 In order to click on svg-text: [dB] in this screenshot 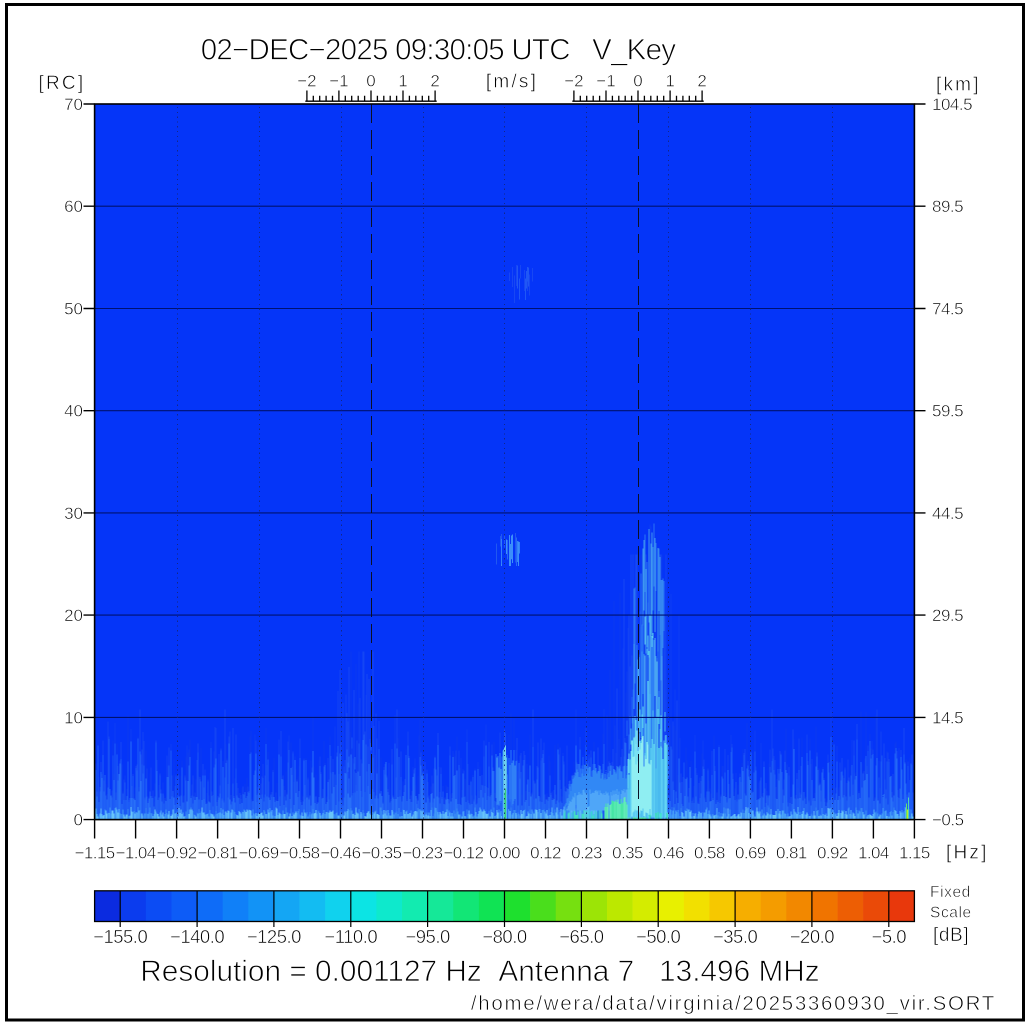, I will do `click(951, 935)`.